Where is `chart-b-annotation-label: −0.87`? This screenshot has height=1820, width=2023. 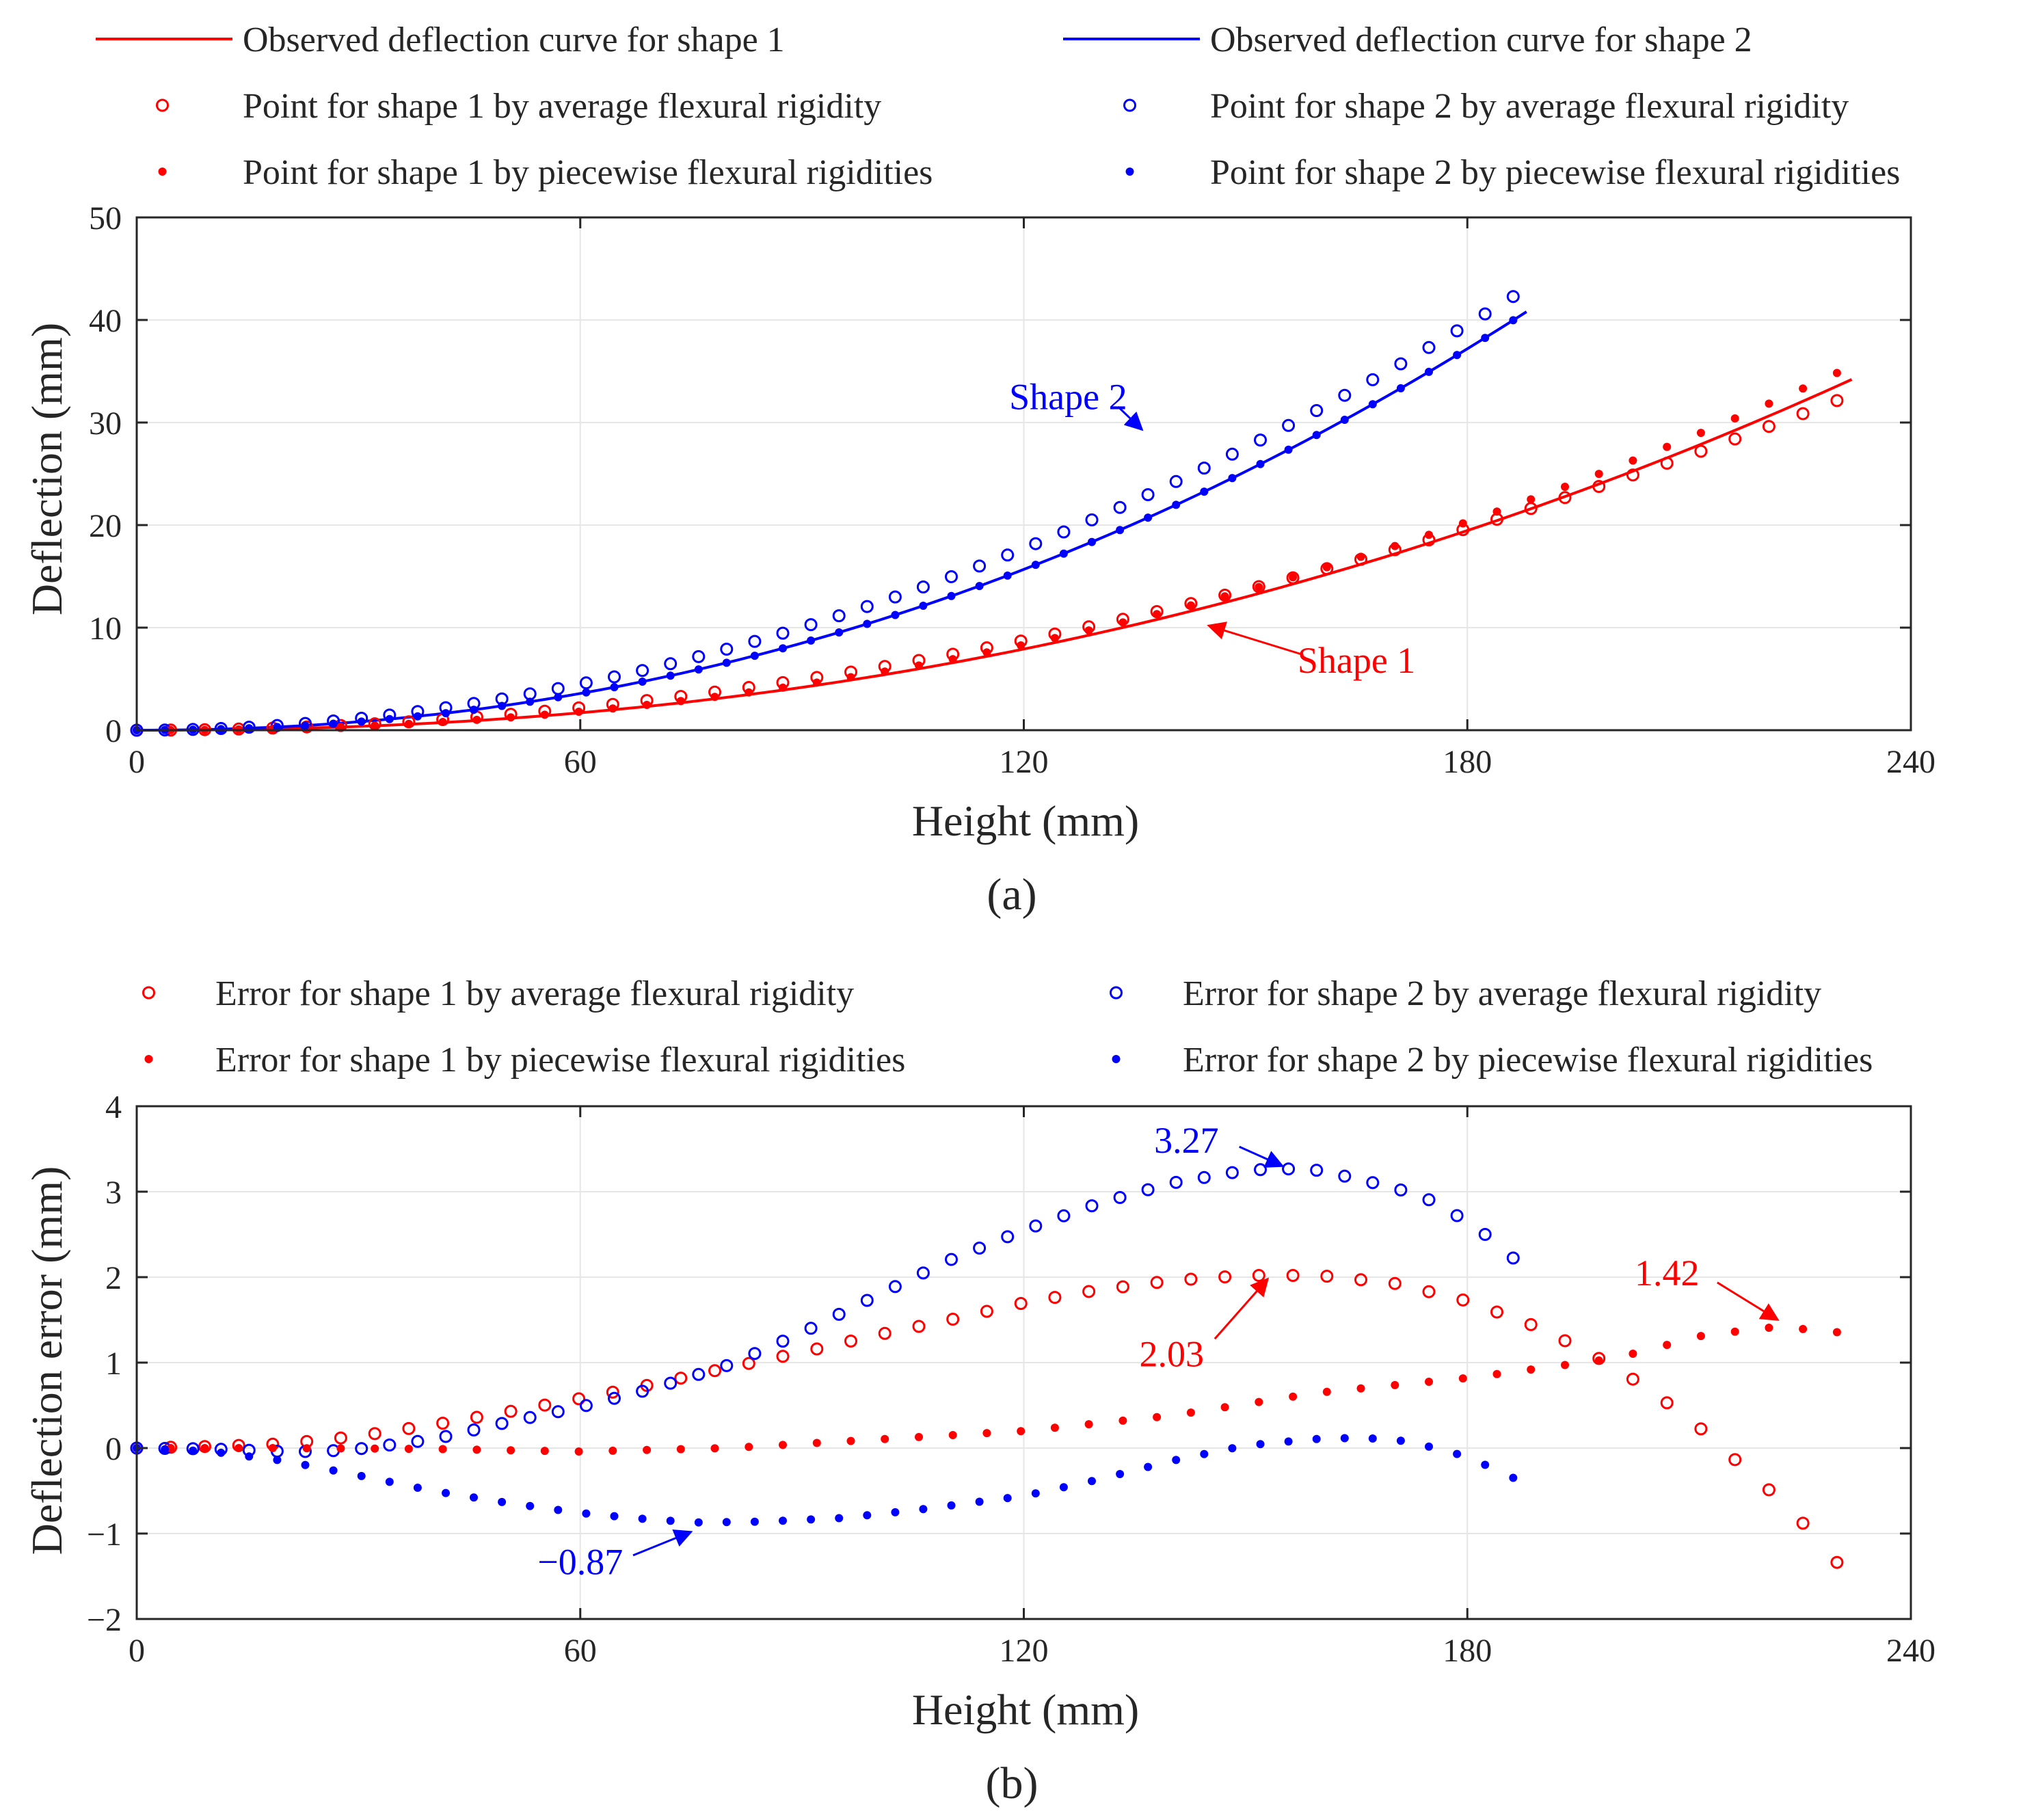 chart-b-annotation-label: −0.87 is located at coordinates (580, 1561).